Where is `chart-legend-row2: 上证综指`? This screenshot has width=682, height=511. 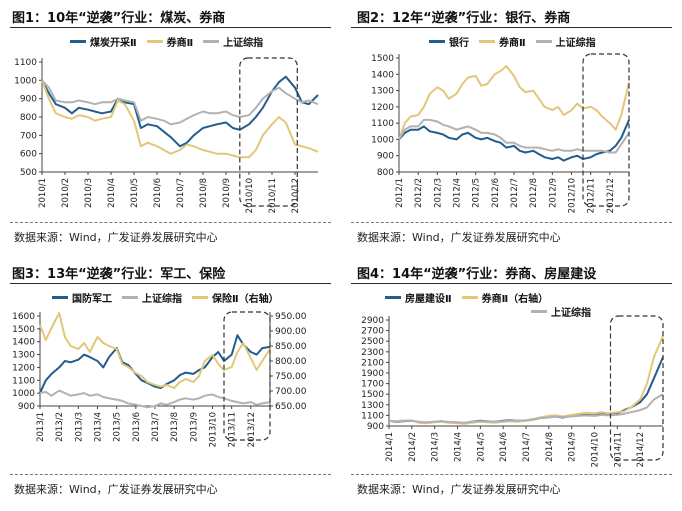 chart-legend-row2: 上证综指 is located at coordinates (561, 311).